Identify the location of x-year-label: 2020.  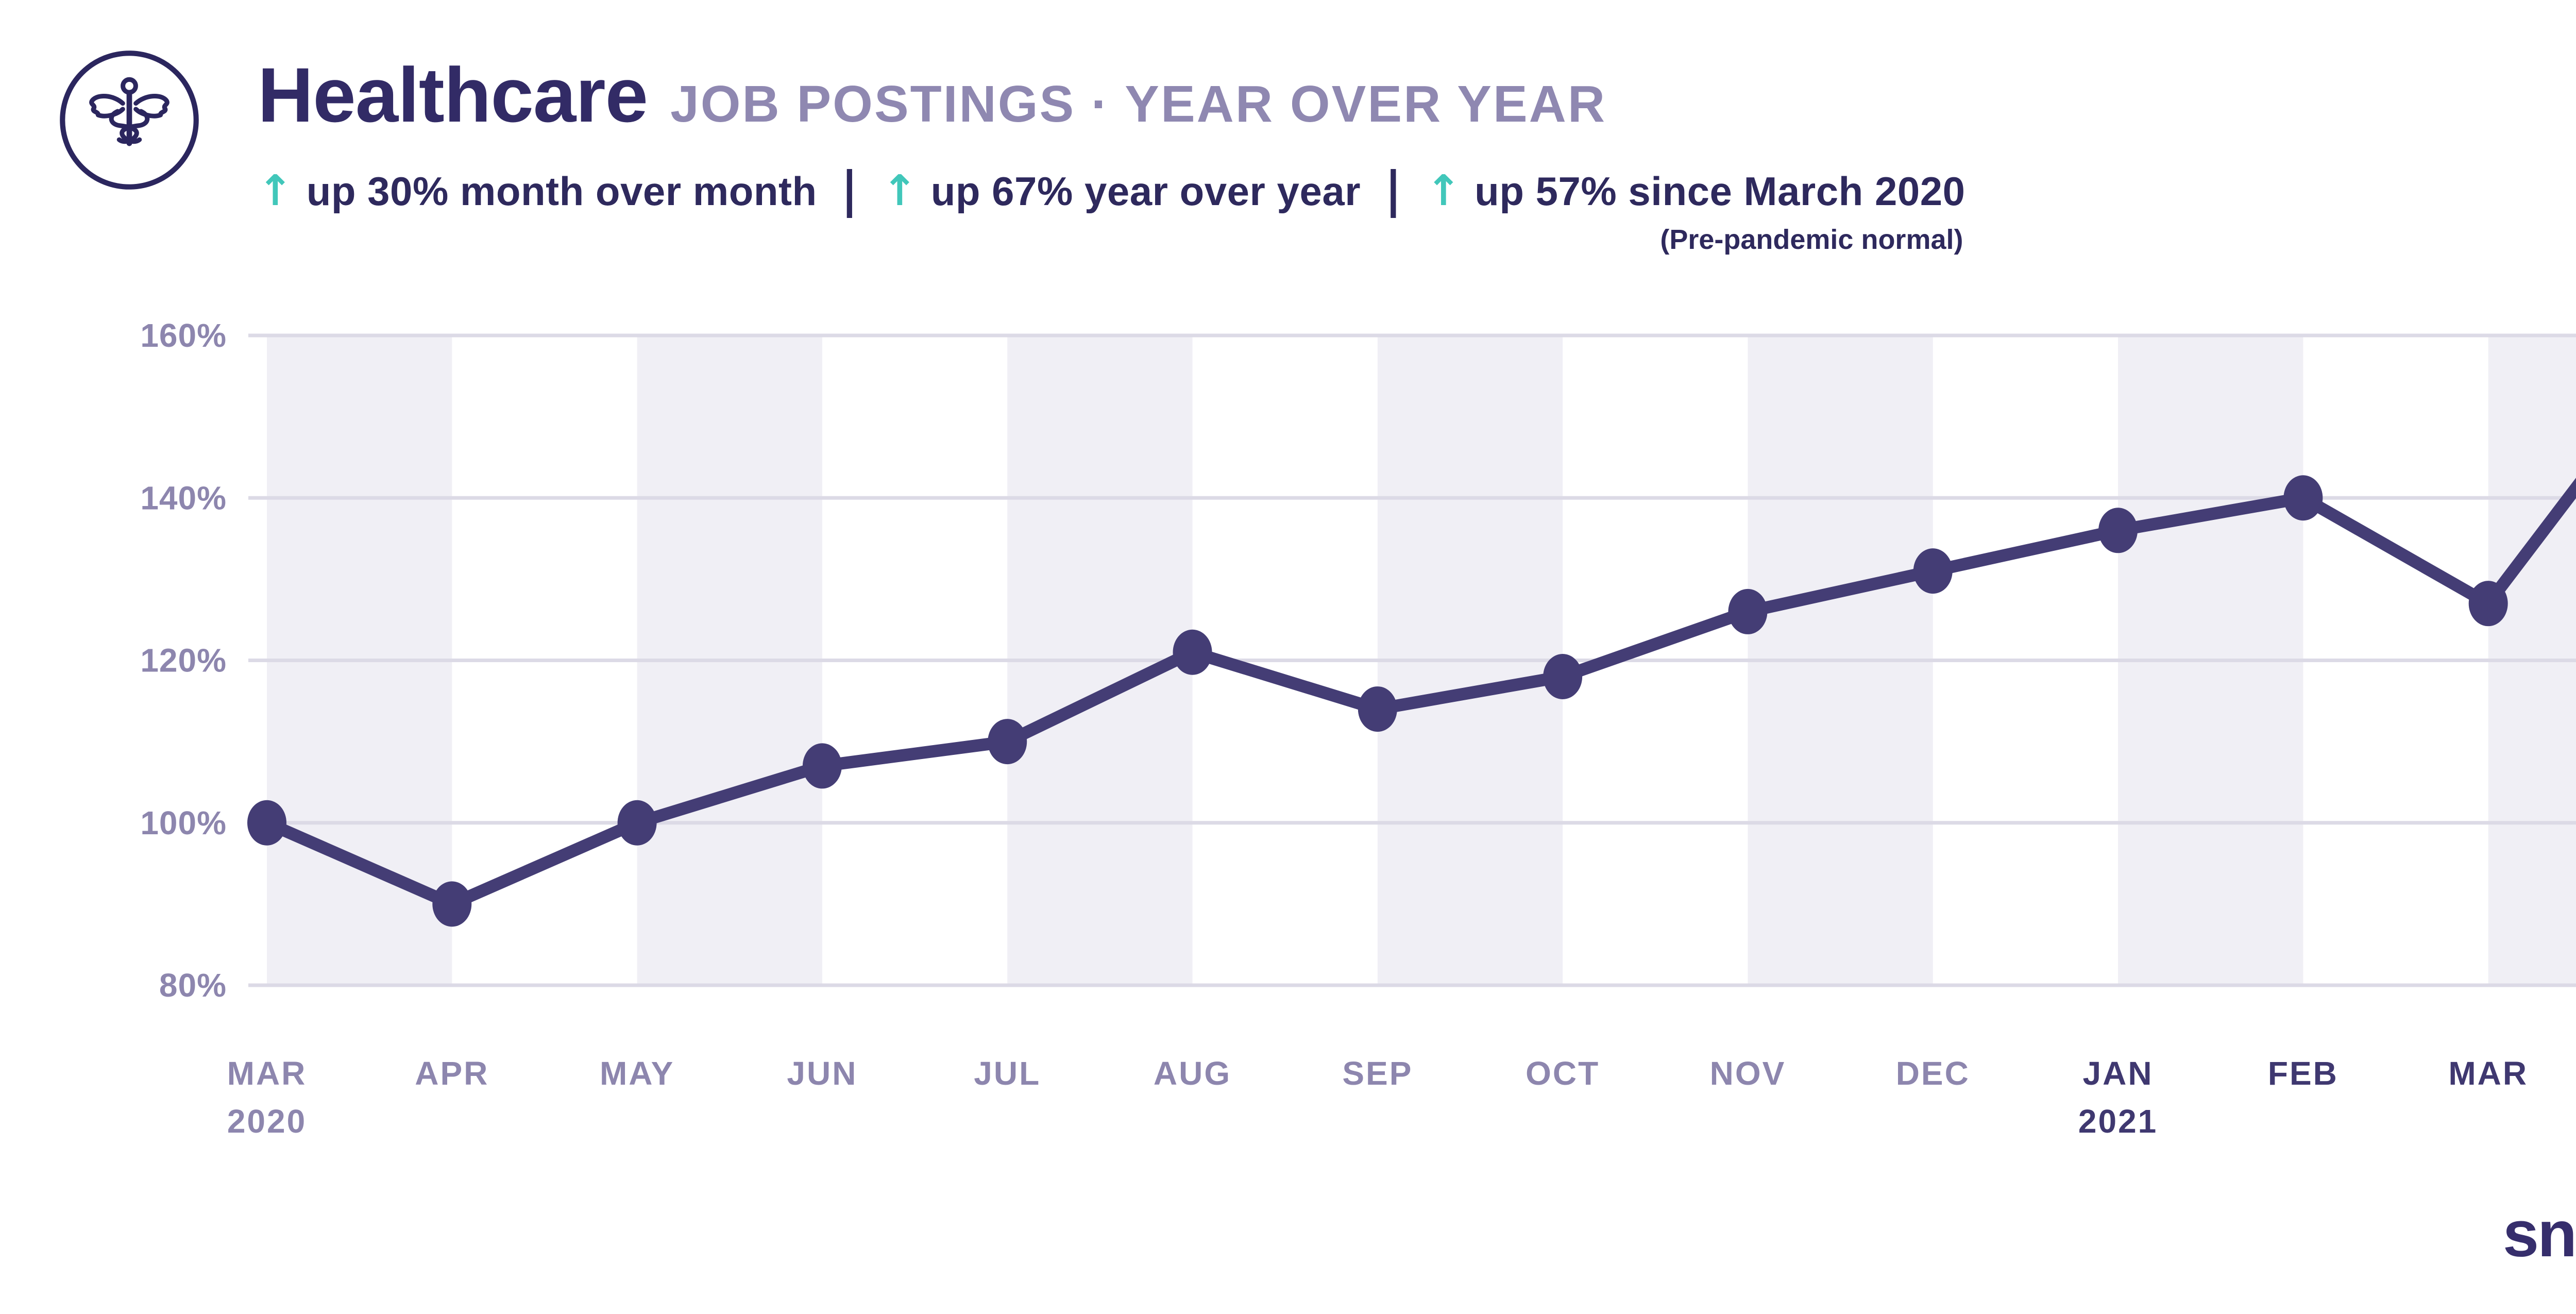
(267, 1121).